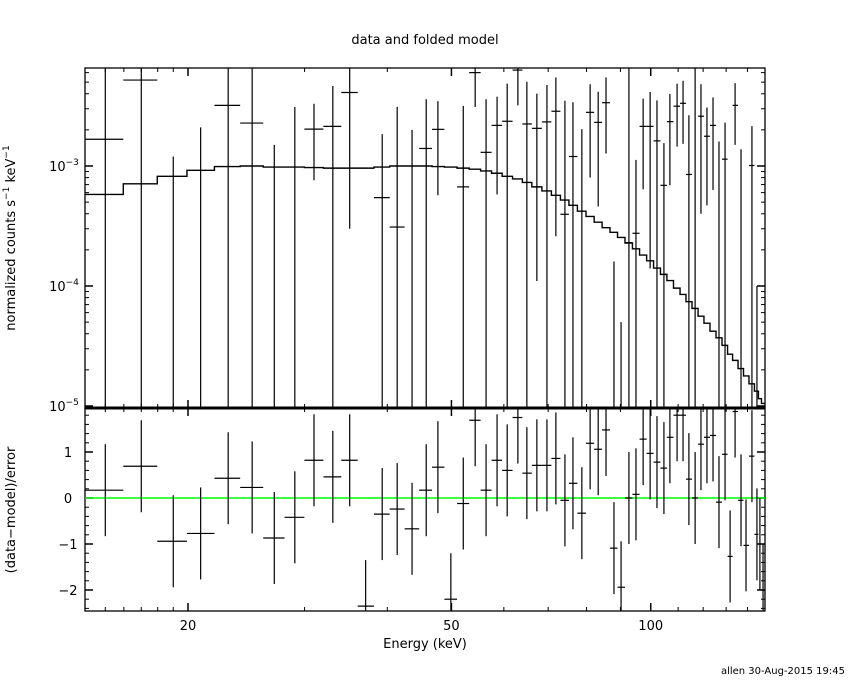  I want to click on footer-timestamp: allen 30-Aug-2015 19:45, so click(783, 671).